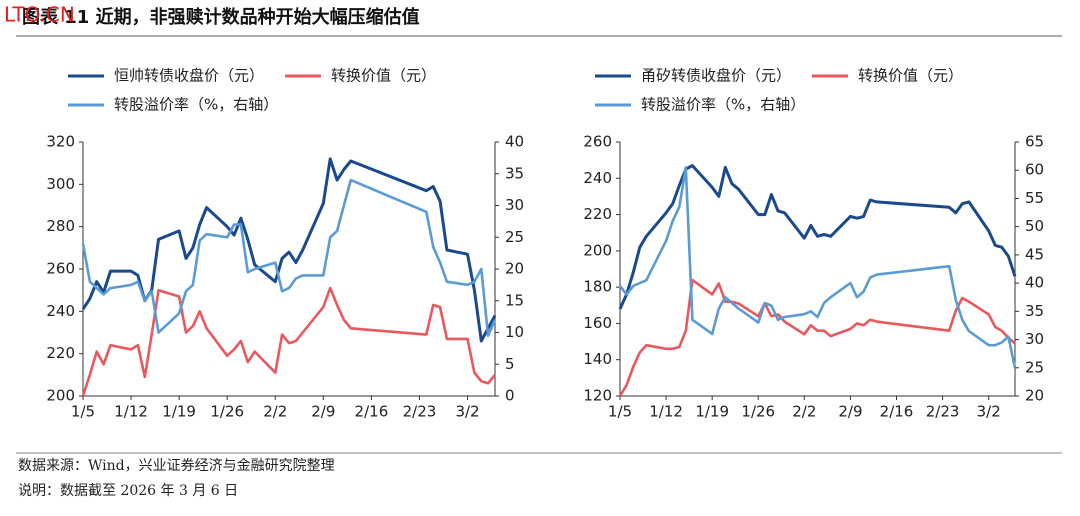 The height and width of the screenshot is (516, 1080). Describe the element at coordinates (189, 76) in the screenshot. I see `legend-label: 恒帅转债收盘价（元）` at that location.